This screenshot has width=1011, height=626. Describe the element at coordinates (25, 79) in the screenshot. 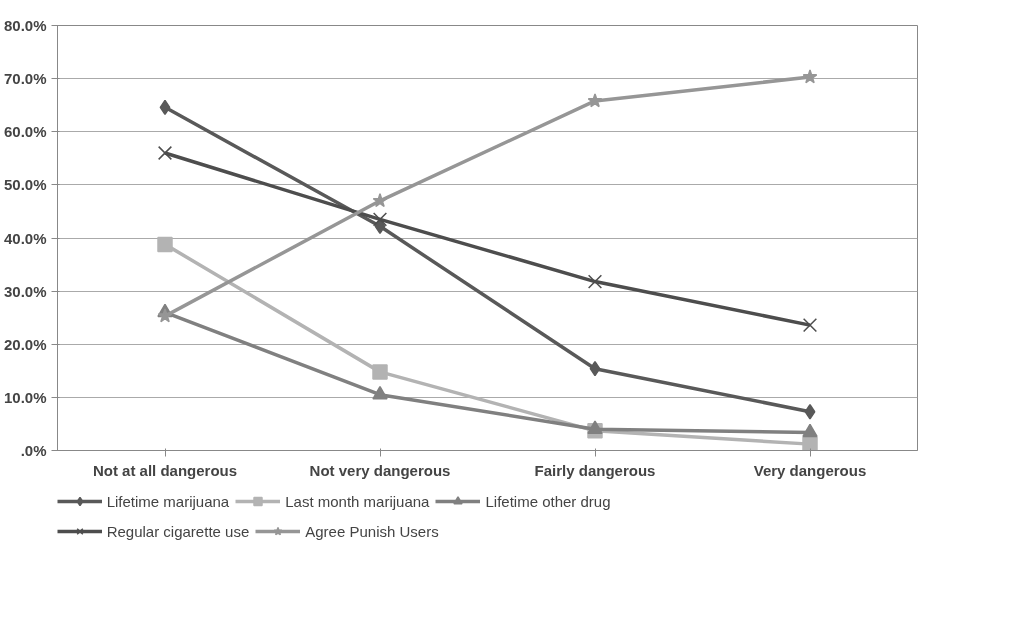

I see `y-tick-label: 70.0%` at that location.